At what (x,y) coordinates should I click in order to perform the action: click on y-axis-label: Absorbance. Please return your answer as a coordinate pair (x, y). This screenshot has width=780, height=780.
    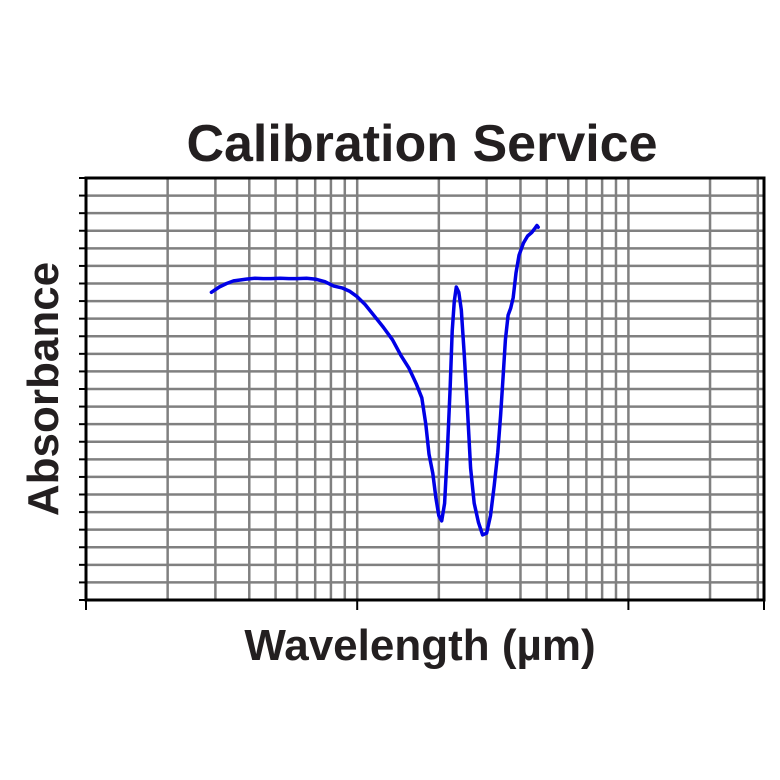
    Looking at the image, I should click on (43, 389).